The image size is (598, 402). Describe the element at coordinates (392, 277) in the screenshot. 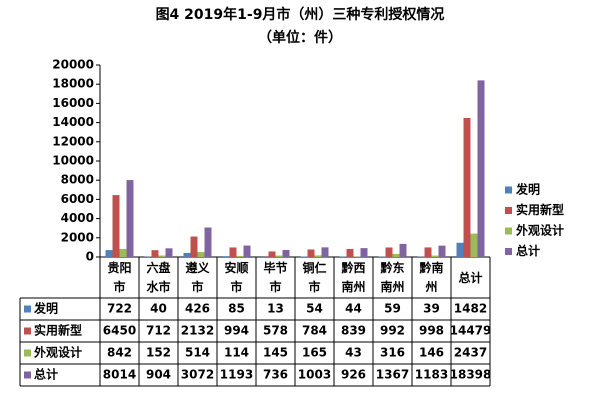

I see `x-tick-label: 黔东南州` at that location.